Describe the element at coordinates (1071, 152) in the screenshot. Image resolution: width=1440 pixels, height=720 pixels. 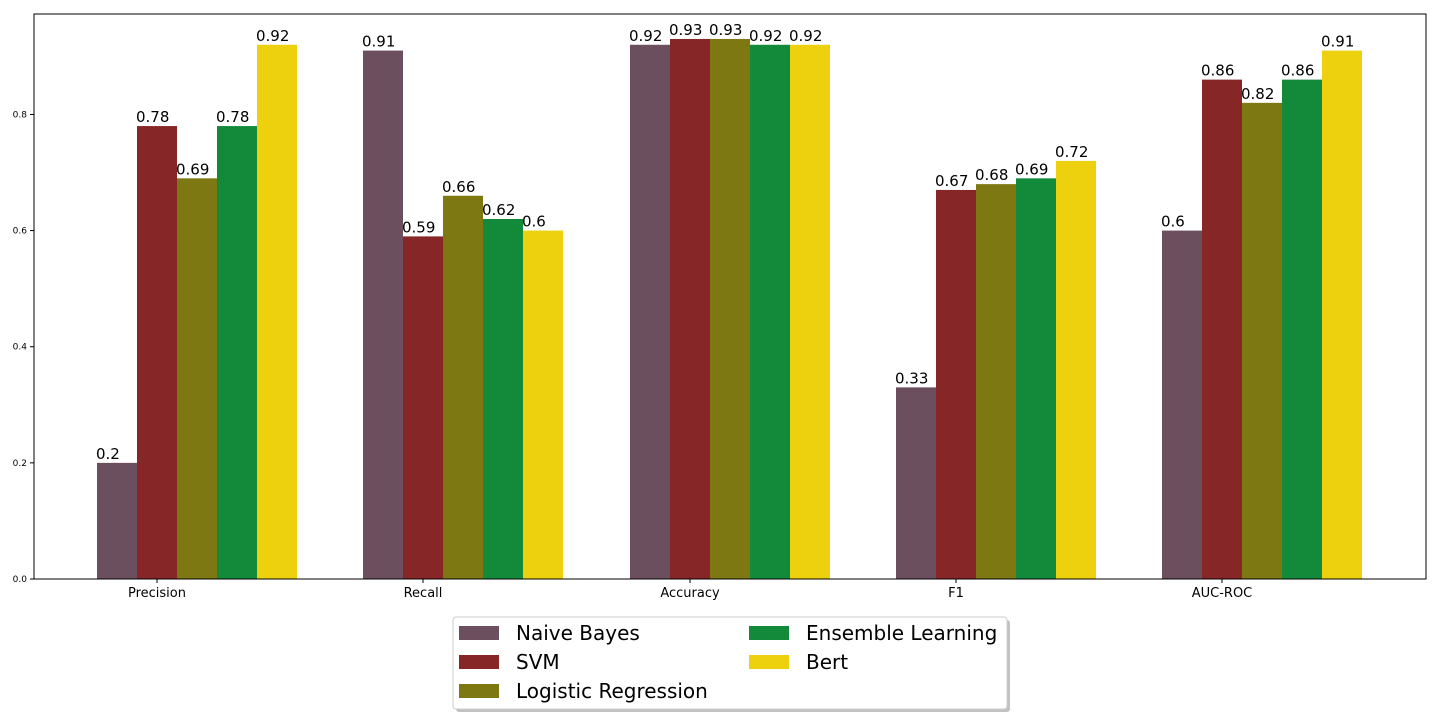
I see `data-label-bert-f1: 0.72` at that location.